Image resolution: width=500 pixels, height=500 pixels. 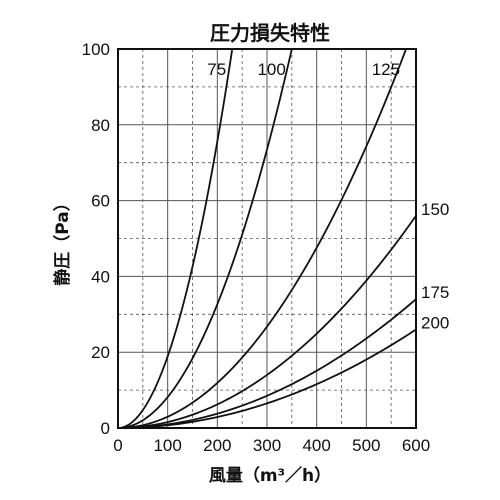 What do you see at coordinates (270, 33) in the screenshot?
I see `chart-title: 圧力損失特性` at bounding box center [270, 33].